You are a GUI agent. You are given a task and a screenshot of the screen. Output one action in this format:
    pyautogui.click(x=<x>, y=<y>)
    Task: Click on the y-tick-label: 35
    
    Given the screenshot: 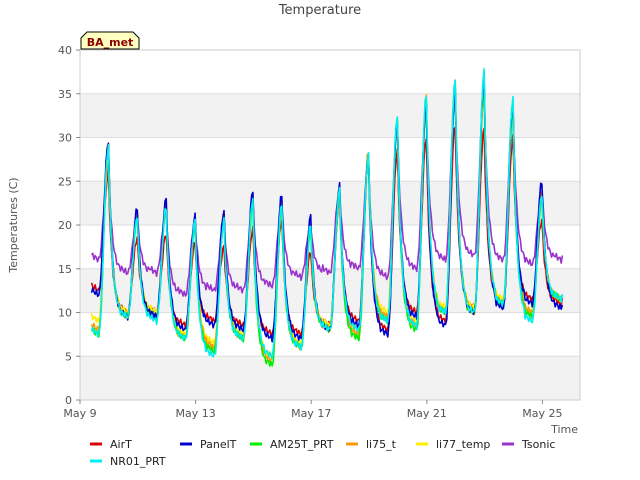 What is the action you would take?
    pyautogui.click(x=65, y=94)
    